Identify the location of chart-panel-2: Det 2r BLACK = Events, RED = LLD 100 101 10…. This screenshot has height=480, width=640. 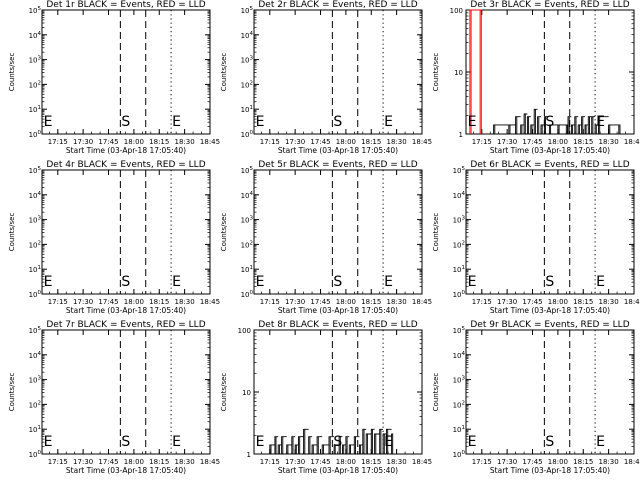
(326, 77).